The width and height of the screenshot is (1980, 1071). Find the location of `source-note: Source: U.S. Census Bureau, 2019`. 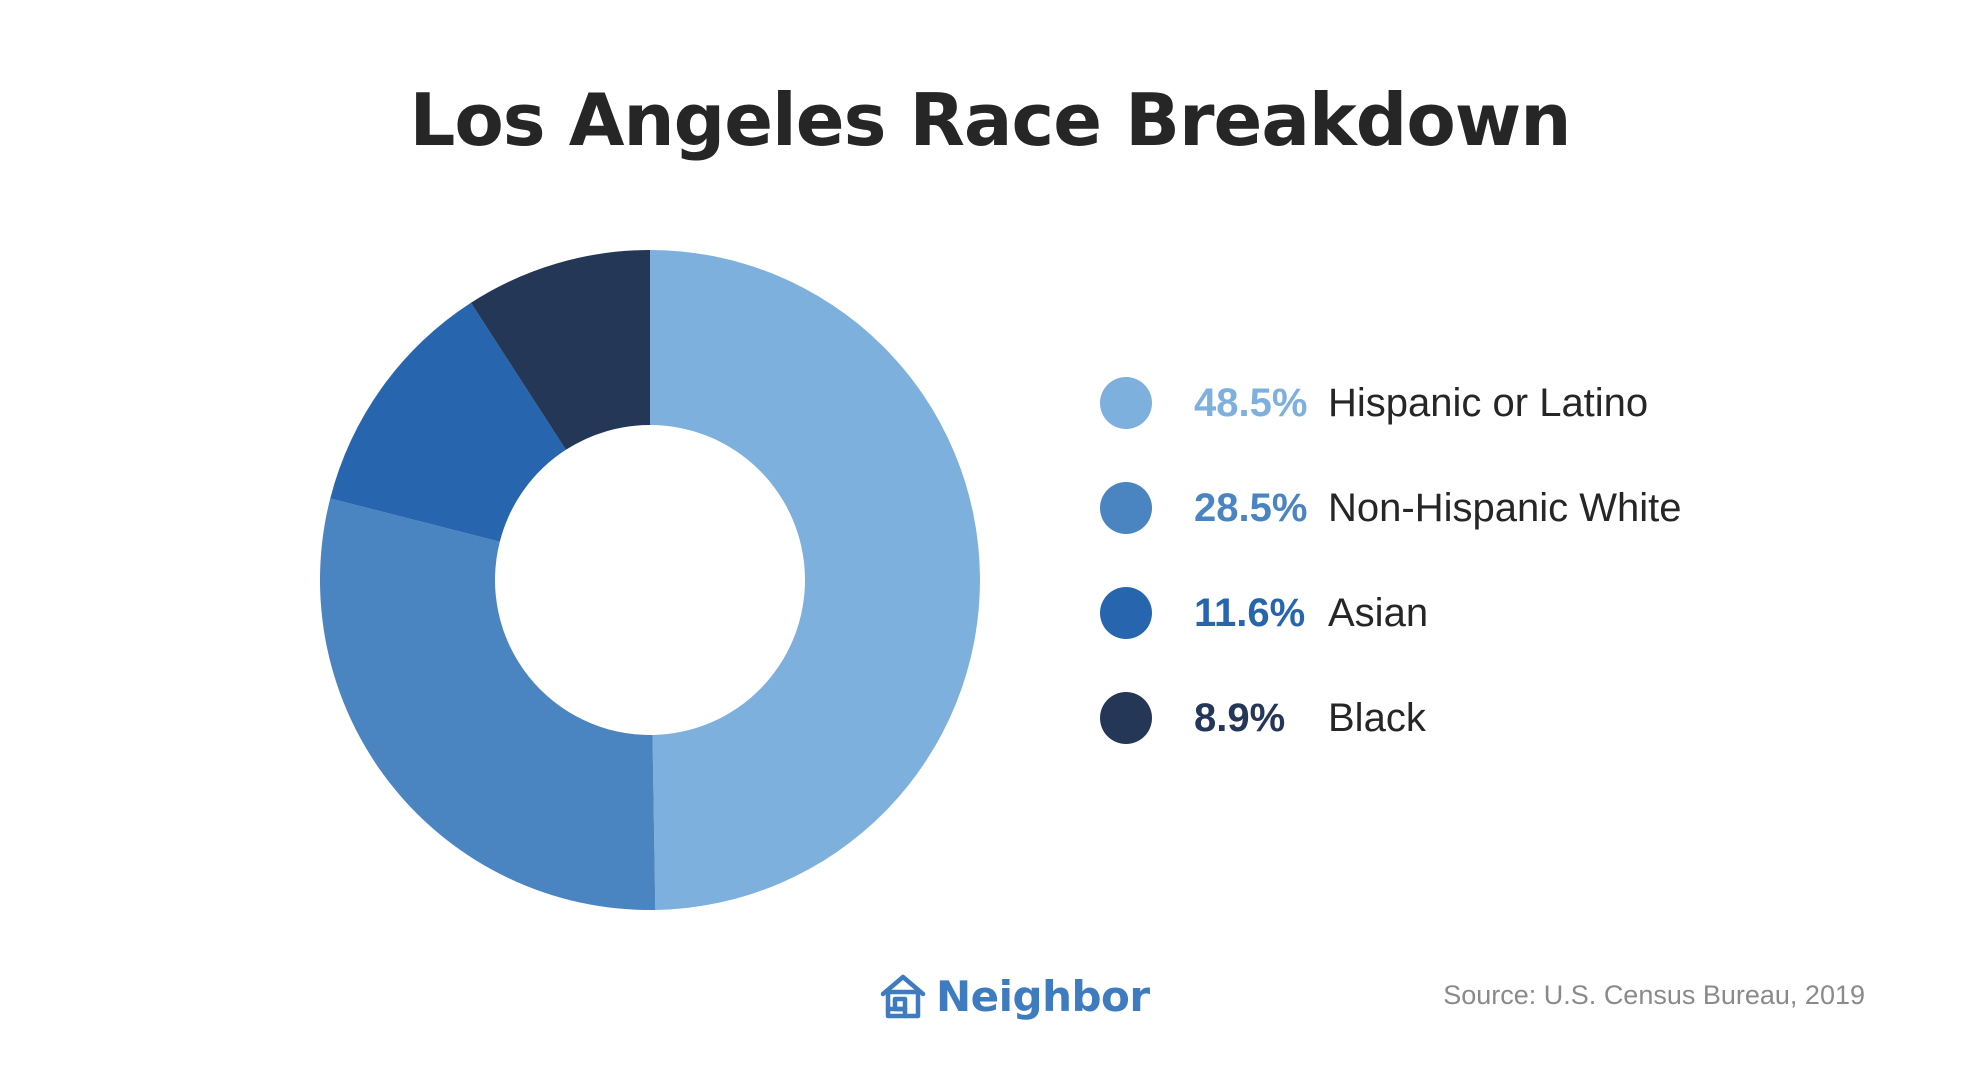

source-note: Source: U.S. Census Bureau, 2019 is located at coordinates (1654, 995).